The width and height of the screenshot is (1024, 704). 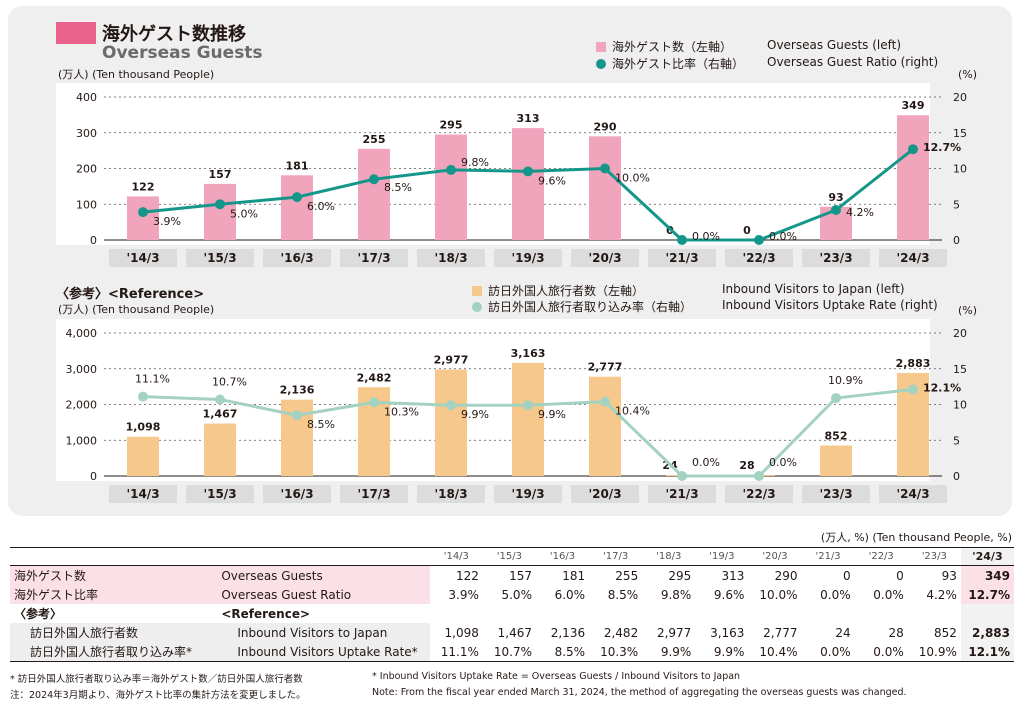 What do you see at coordinates (568, 632) in the screenshot?
I see `table-cell: 2,136` at bounding box center [568, 632].